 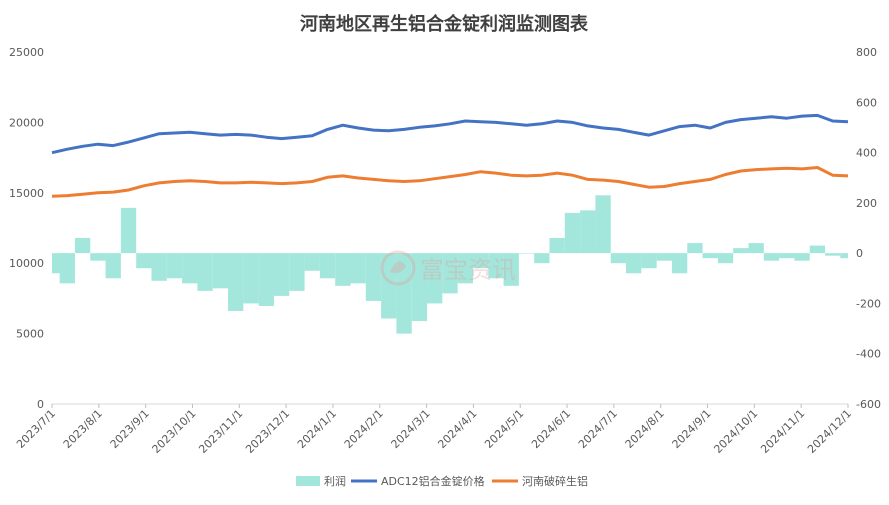 What do you see at coordinates (692, 429) in the screenshot?
I see `x-tick-label: 2024/9/1` at bounding box center [692, 429].